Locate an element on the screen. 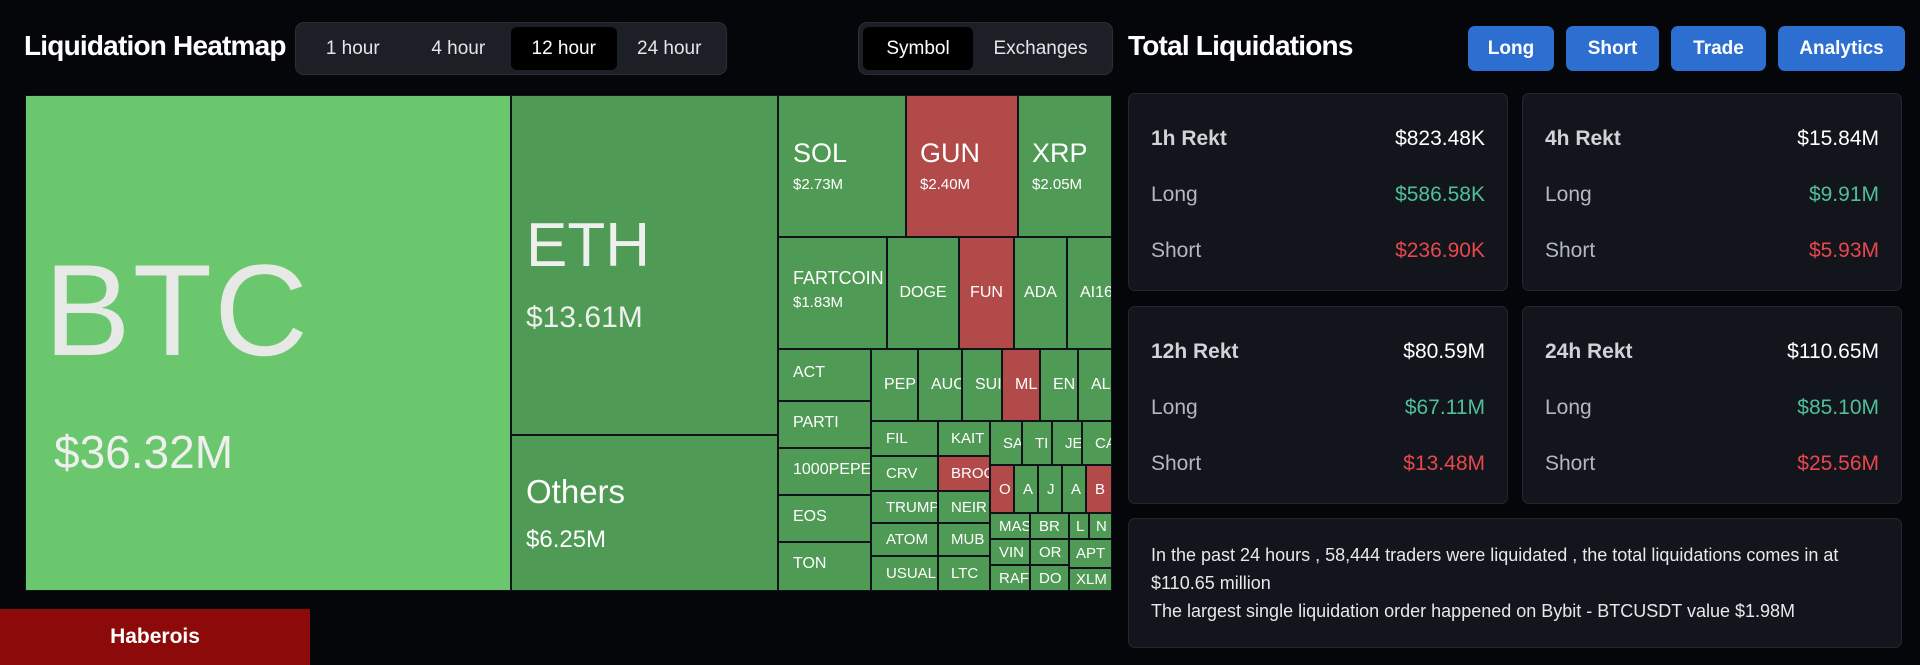 This screenshot has height=665, width=1920. tile-symbol: FARTCOIN is located at coordinates (838, 278).